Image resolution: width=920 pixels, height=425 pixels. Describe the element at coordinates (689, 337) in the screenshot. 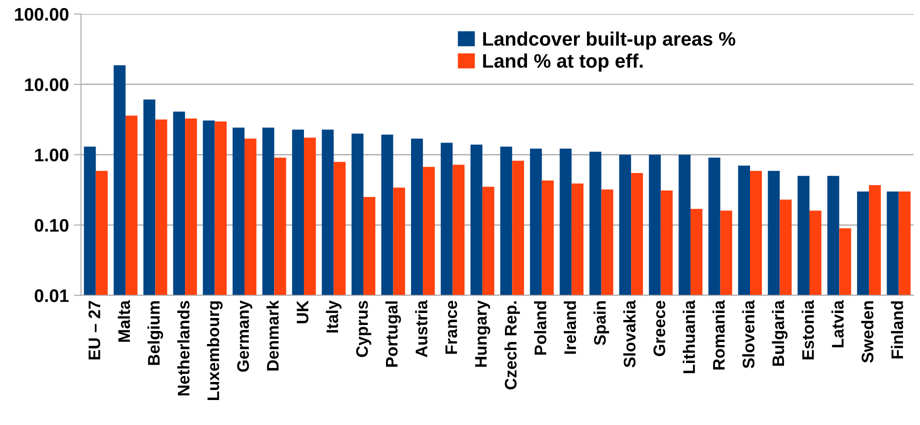

I see `x-tick-label: Lithuania` at that location.